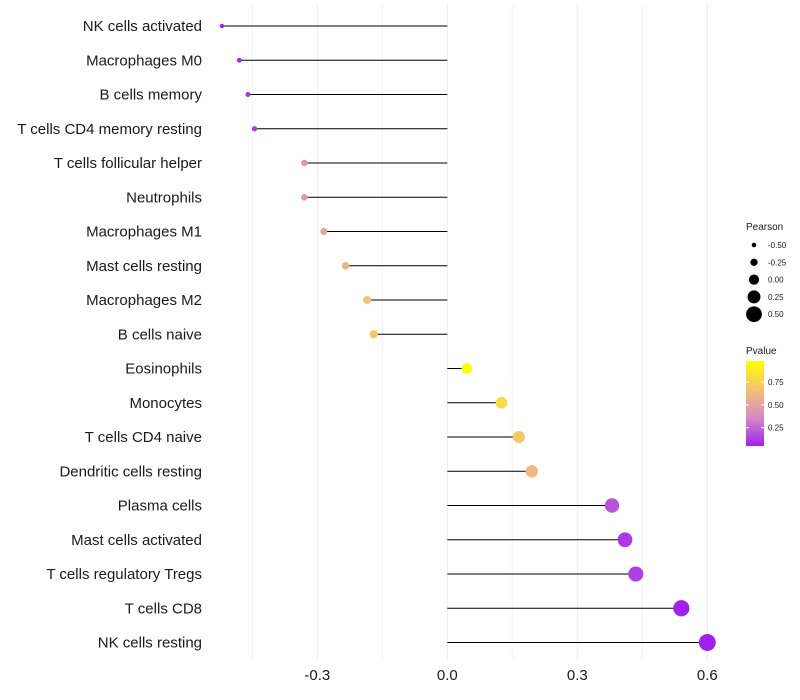  I want to click on colorbar-label: 0.75, so click(776, 382).